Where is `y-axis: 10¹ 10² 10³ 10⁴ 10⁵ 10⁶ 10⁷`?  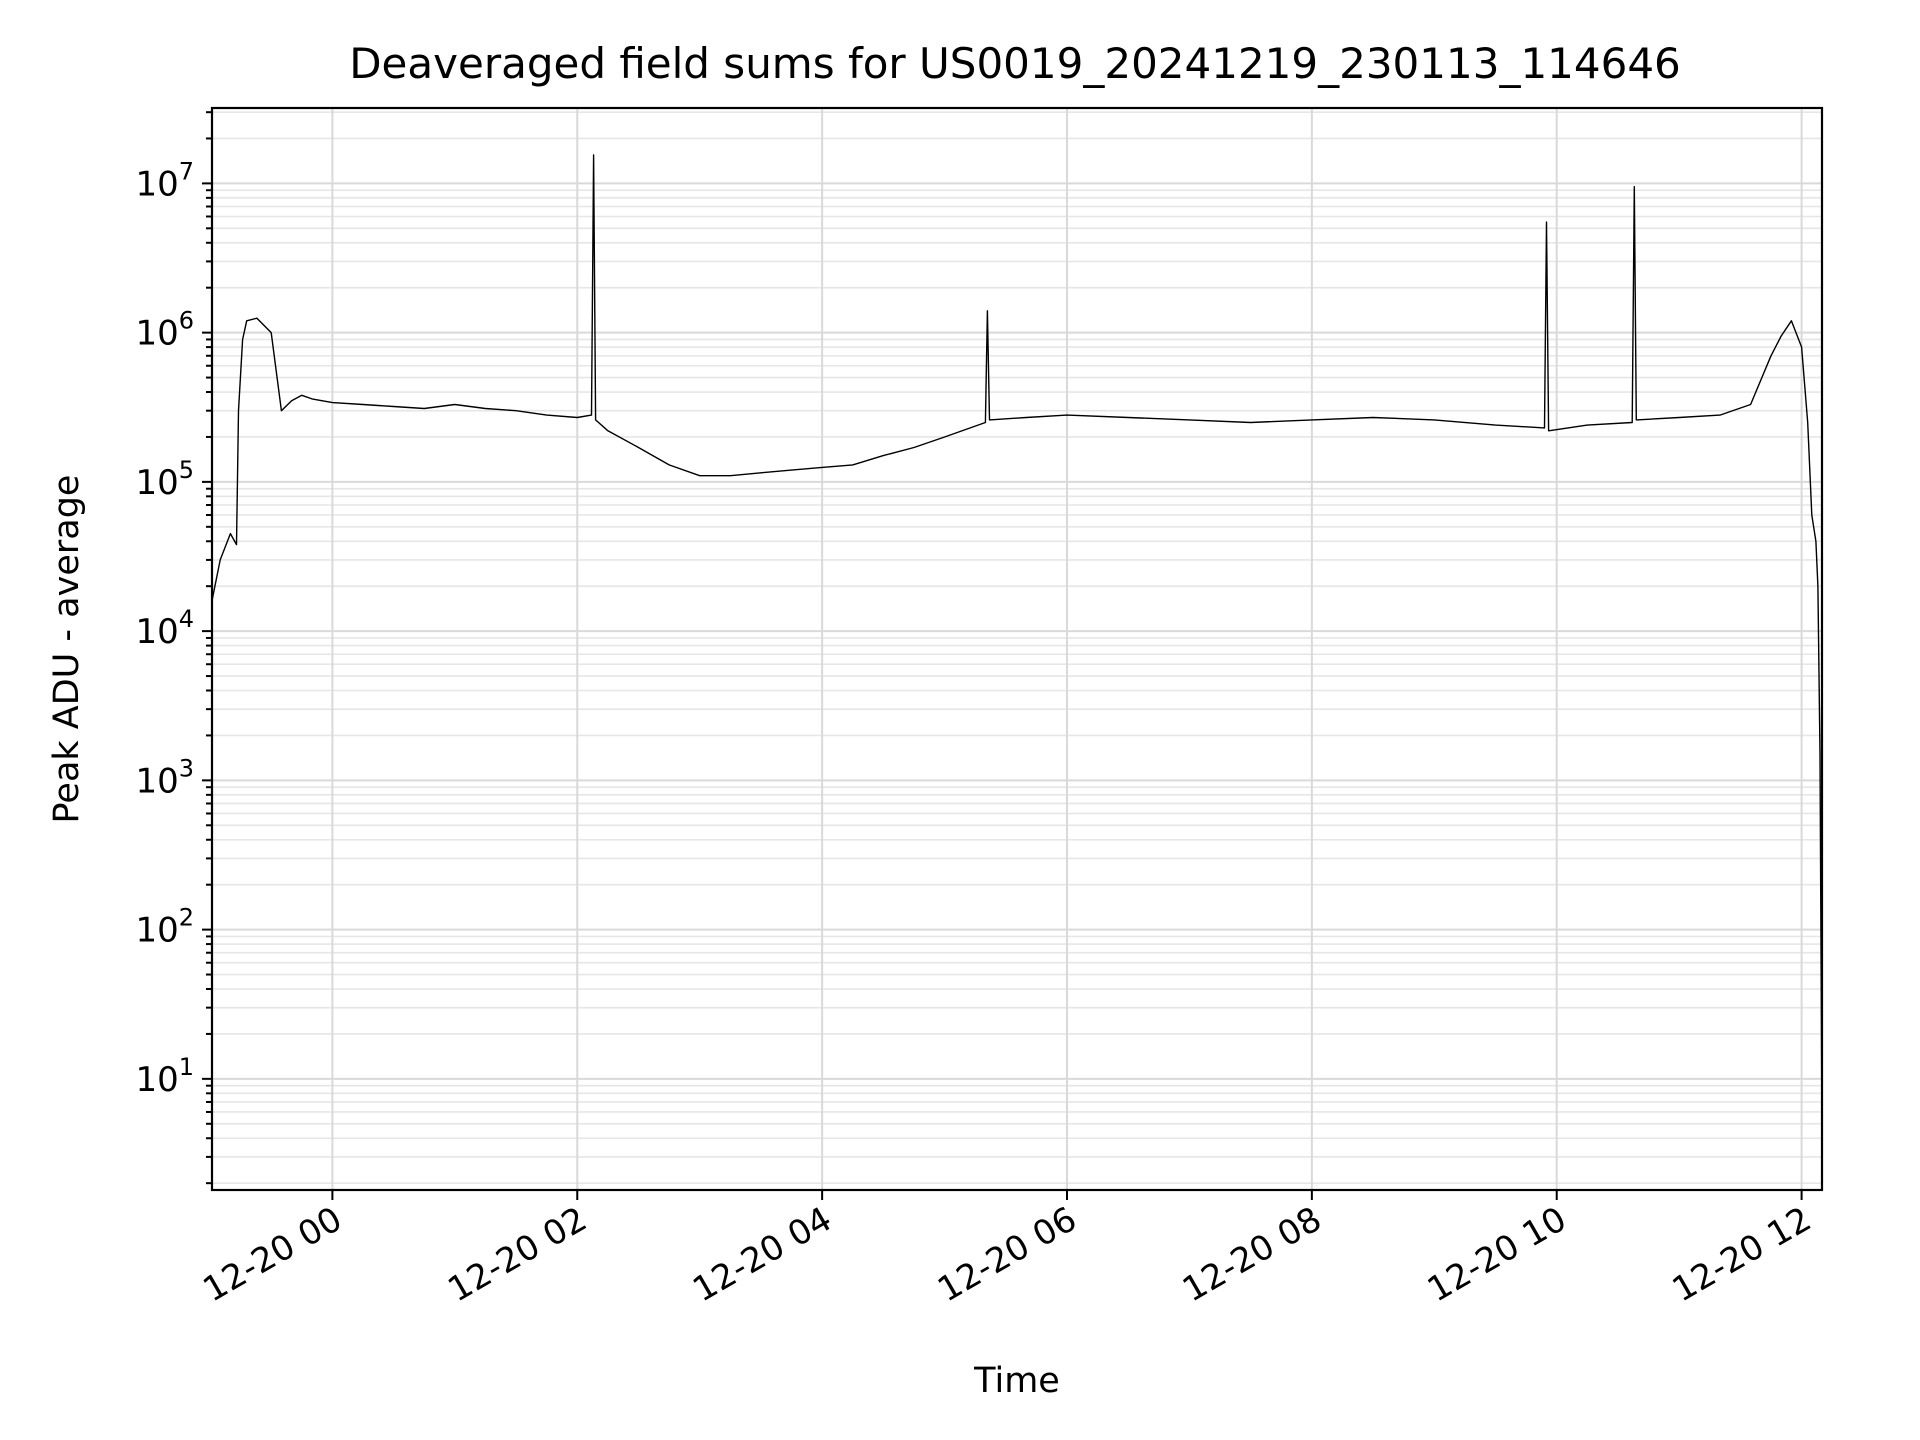
y-axis: 10¹ 10² 10³ 10⁴ 10⁵ 10⁶ 10⁷ is located at coordinates (173, 648).